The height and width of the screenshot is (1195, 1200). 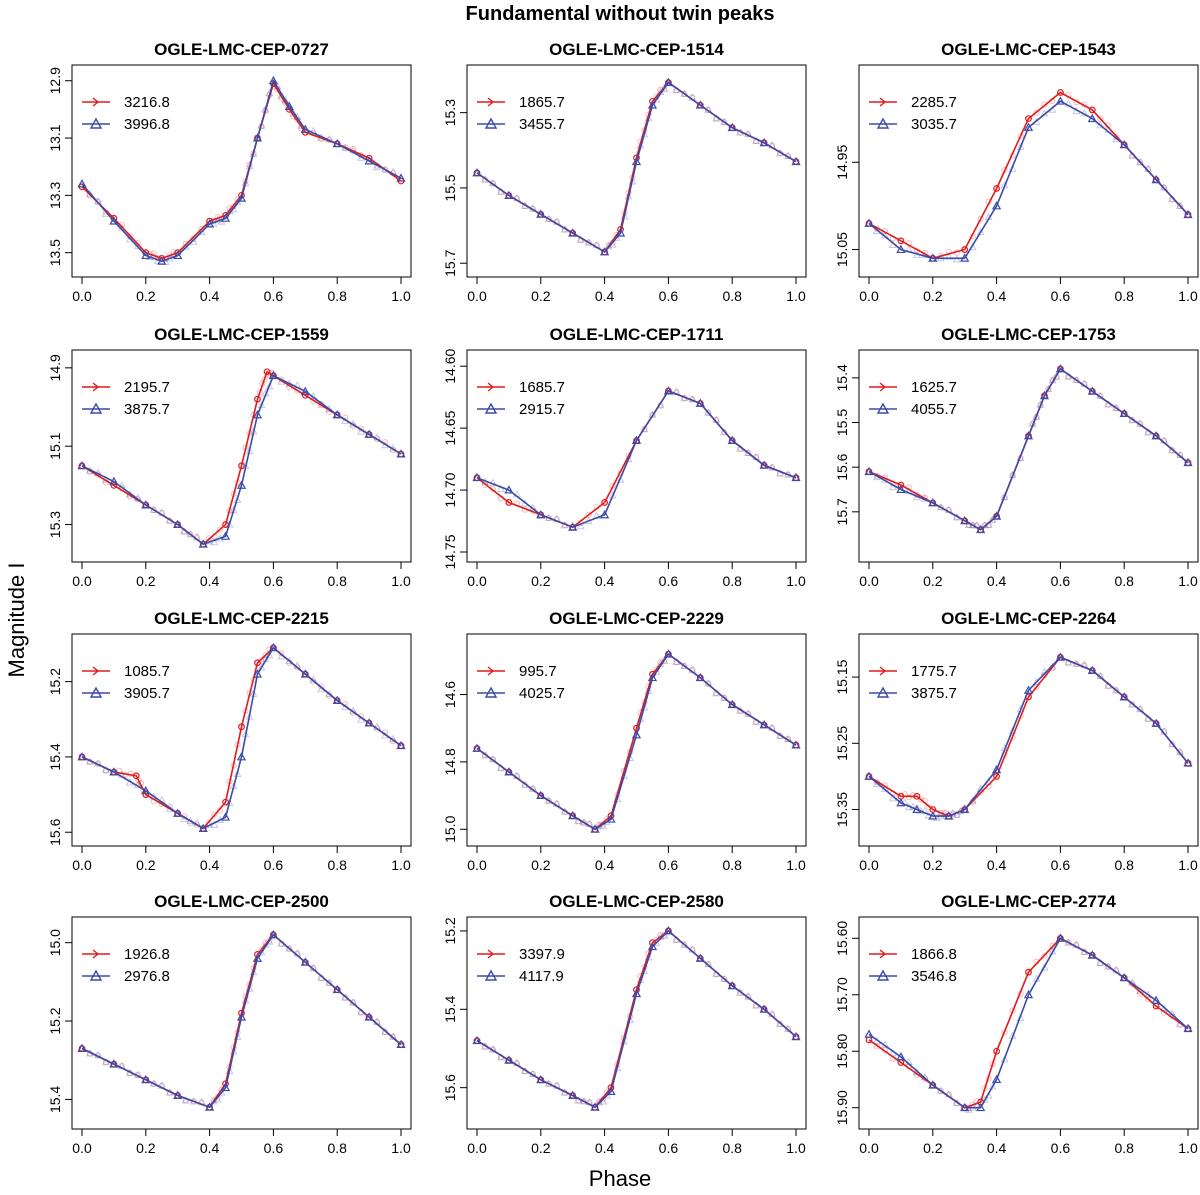 What do you see at coordinates (55, 756) in the screenshot?
I see `y-tick-label: 15.4` at bounding box center [55, 756].